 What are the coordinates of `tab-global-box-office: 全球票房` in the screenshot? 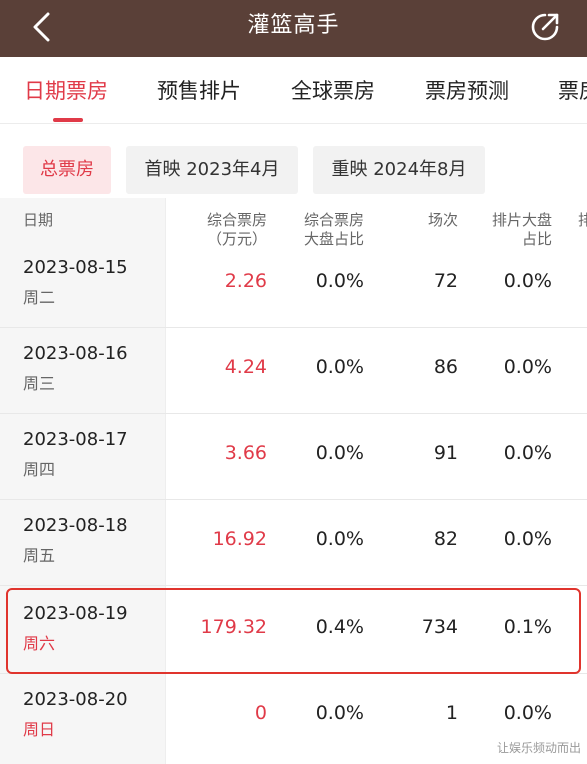 It's located at (333, 91).